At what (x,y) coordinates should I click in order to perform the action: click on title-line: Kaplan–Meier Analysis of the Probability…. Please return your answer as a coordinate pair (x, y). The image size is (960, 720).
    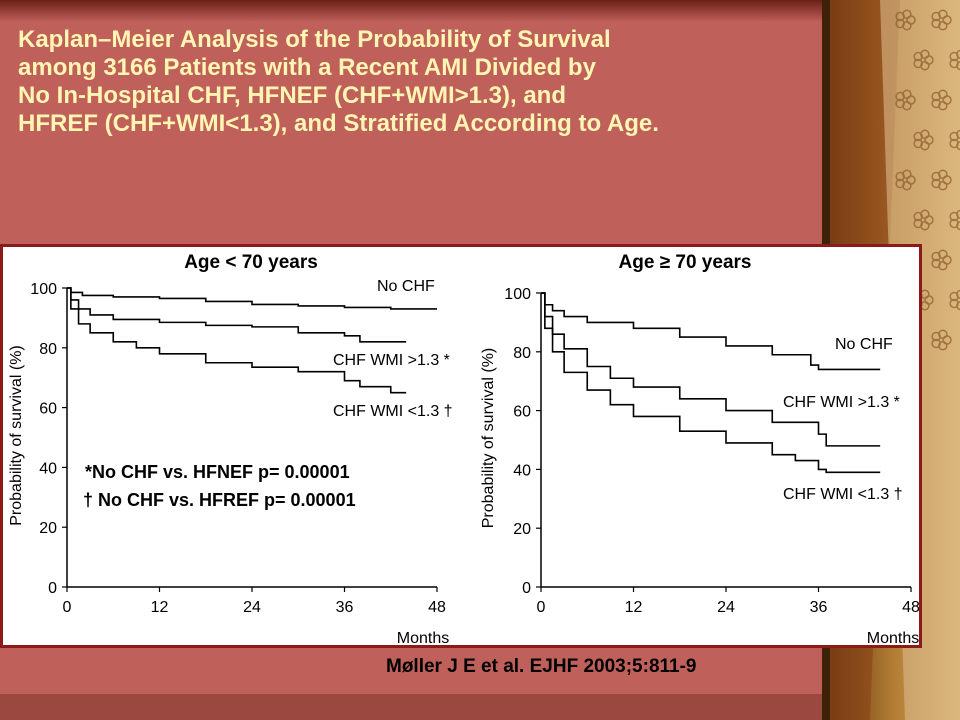
    Looking at the image, I should click on (314, 39).